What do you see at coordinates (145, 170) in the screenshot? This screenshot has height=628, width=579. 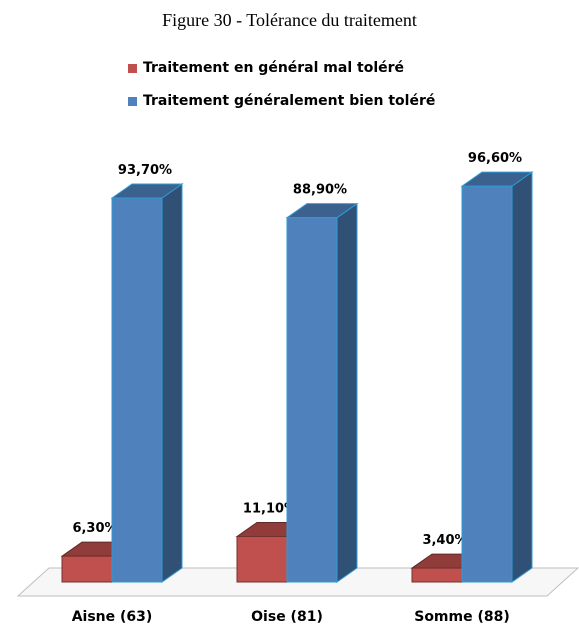 I see `data-label-bien-tolere-0: 93,70%` at bounding box center [145, 170].